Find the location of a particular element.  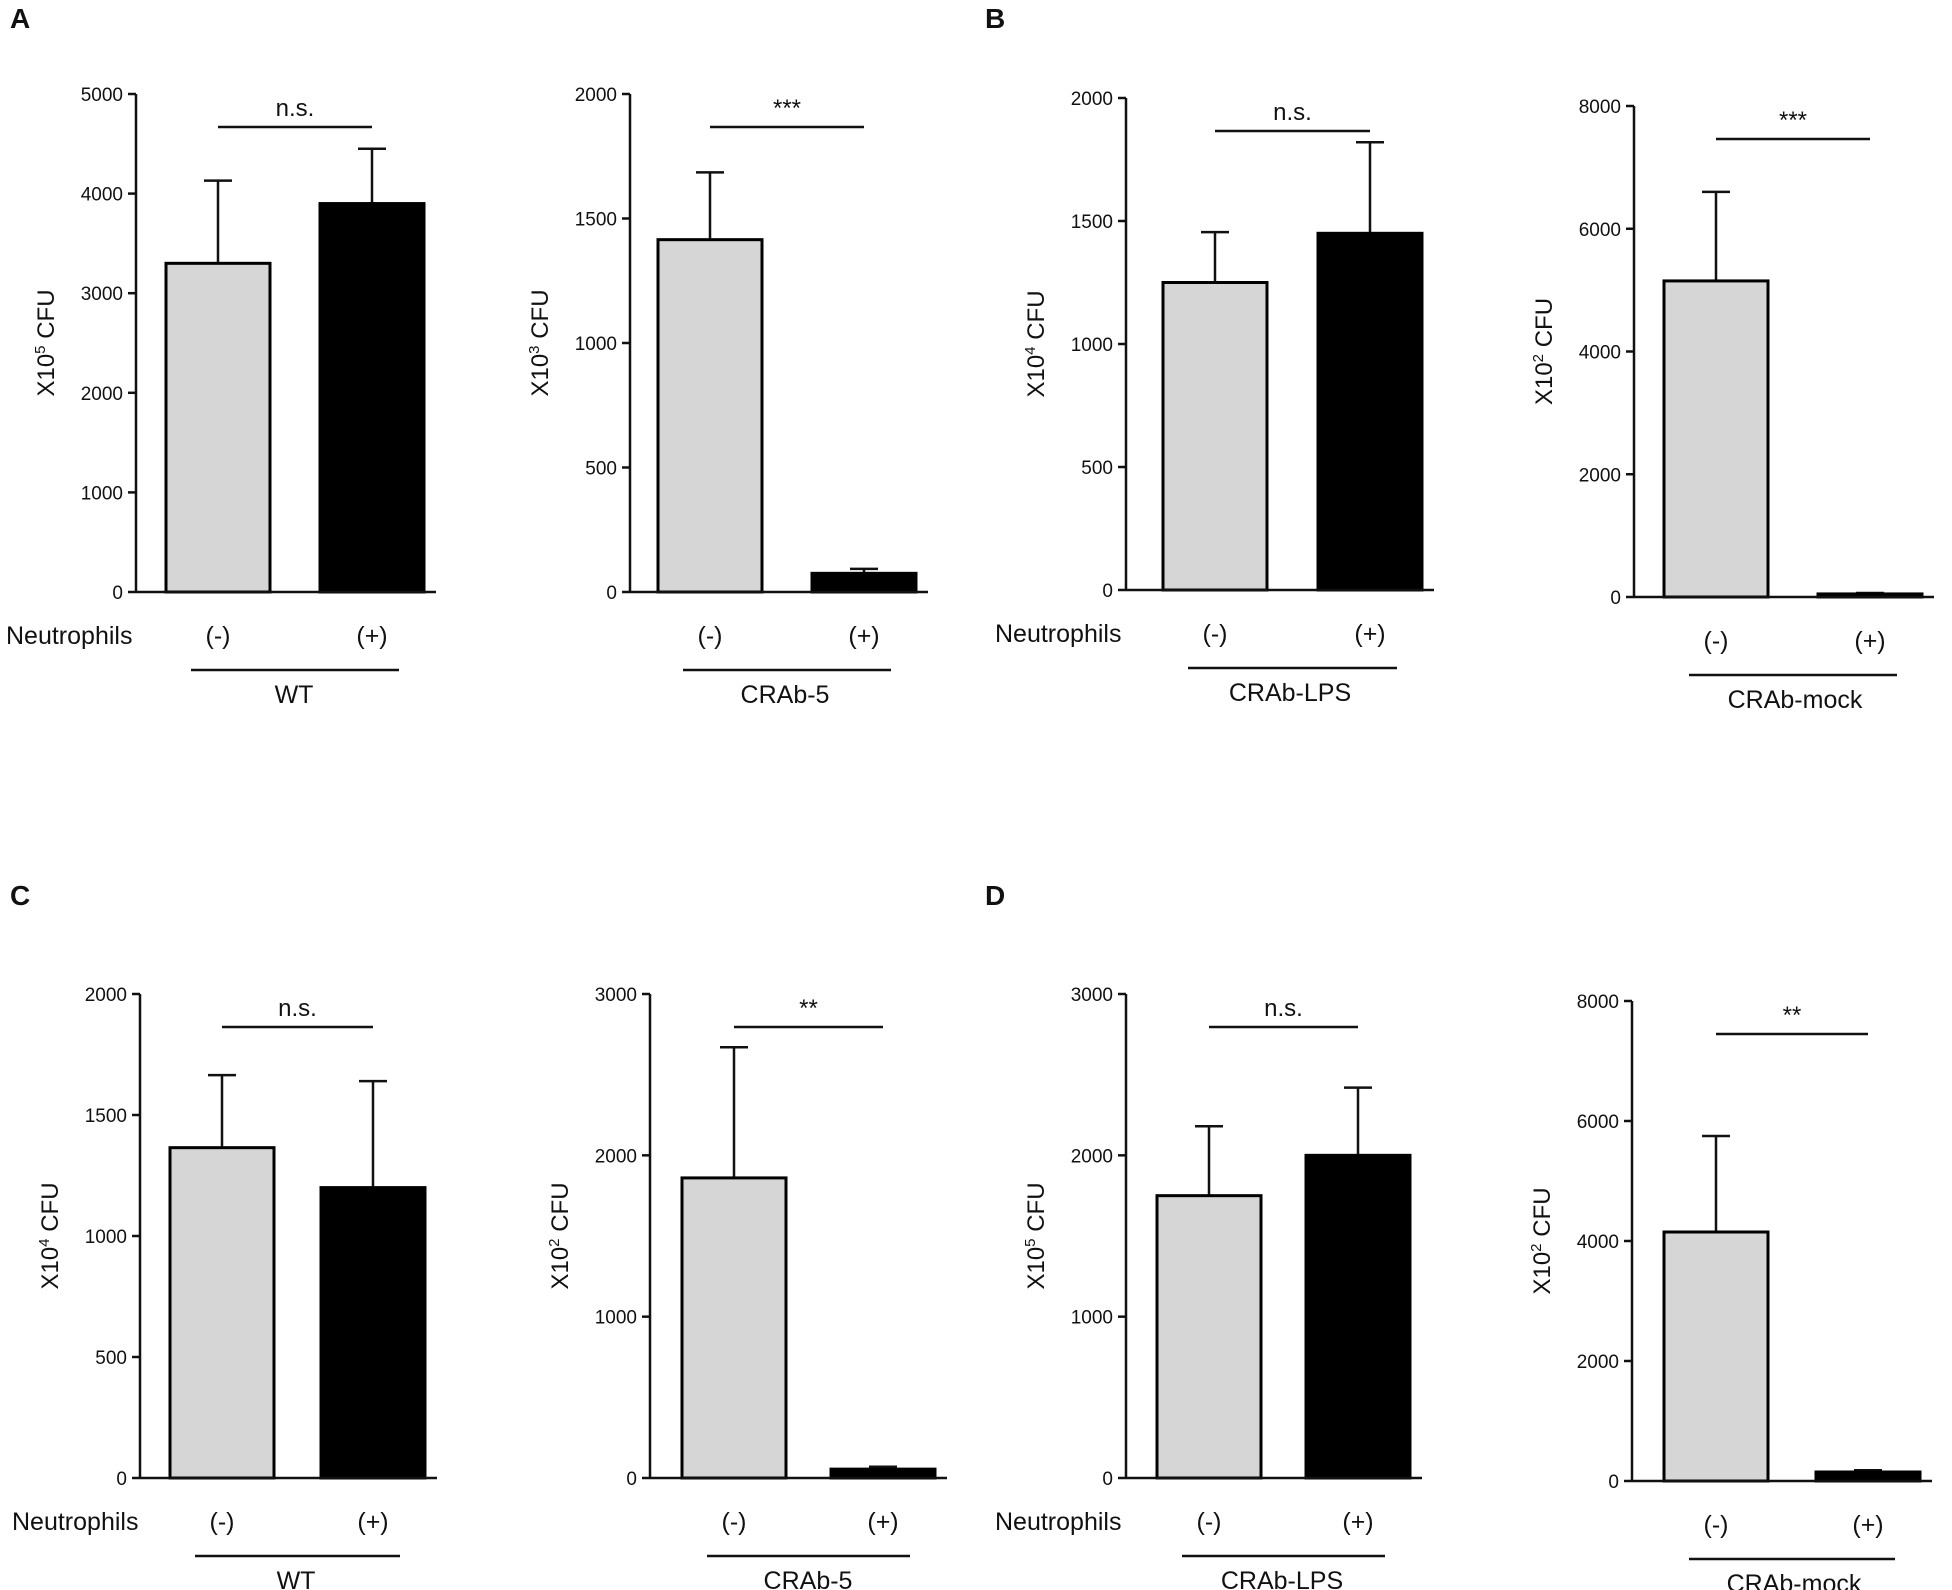

y-axis-title: X103 CFU is located at coordinates (540, 342).